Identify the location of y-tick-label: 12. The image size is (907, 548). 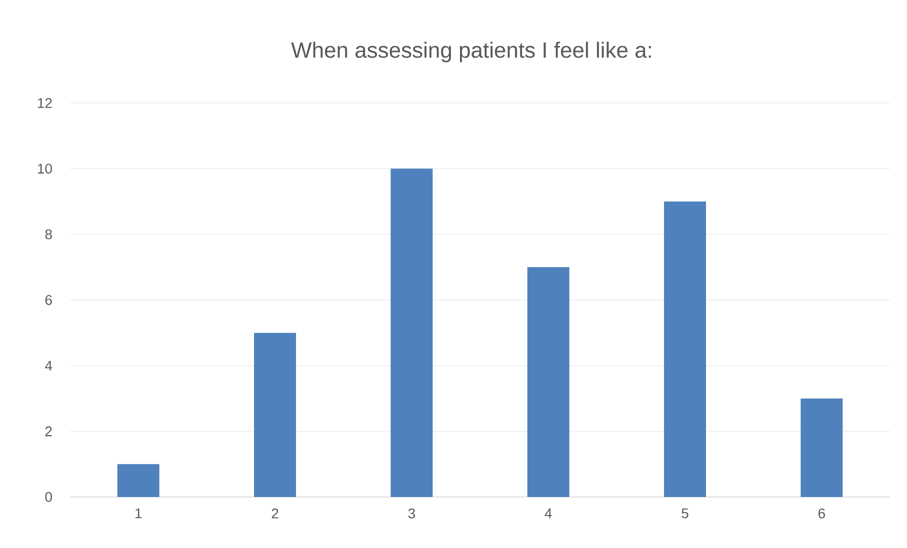
(45, 103).